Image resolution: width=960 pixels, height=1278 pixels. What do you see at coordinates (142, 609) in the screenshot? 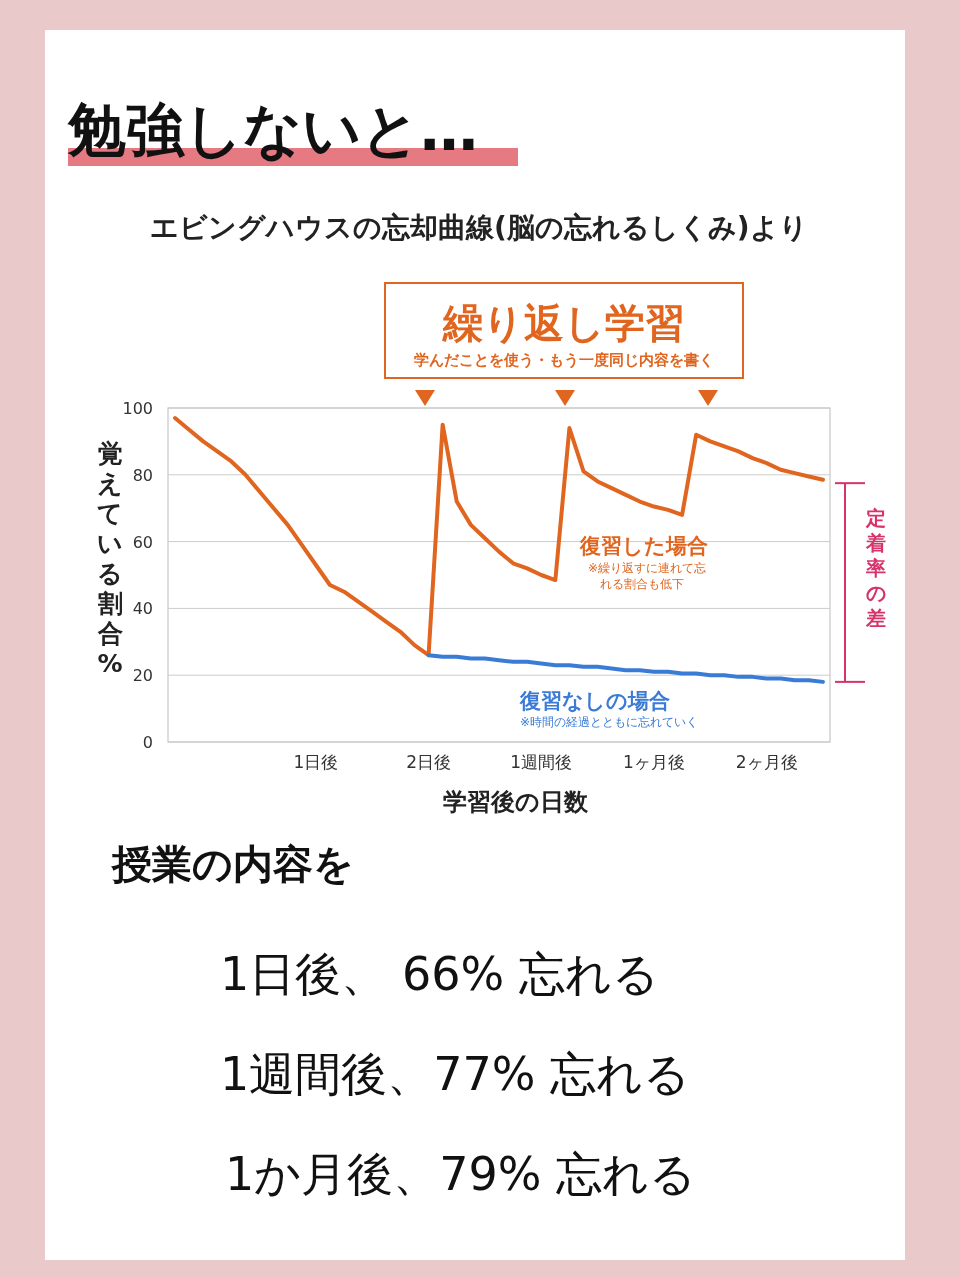
I see `y-tick-label: 40` at bounding box center [142, 609].